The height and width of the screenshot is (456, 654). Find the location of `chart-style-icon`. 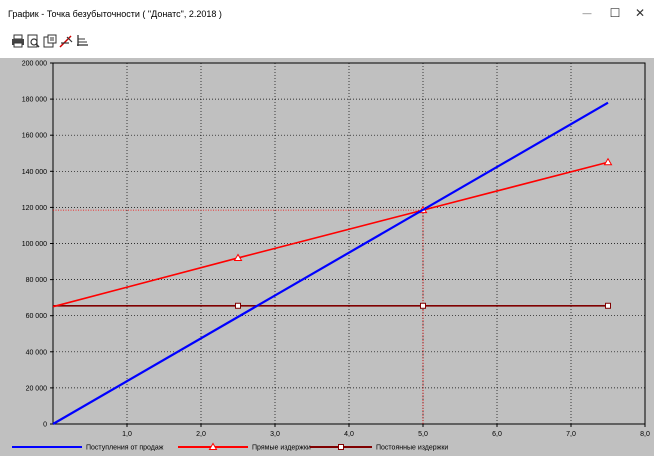

chart-style-icon is located at coordinates (66, 41).